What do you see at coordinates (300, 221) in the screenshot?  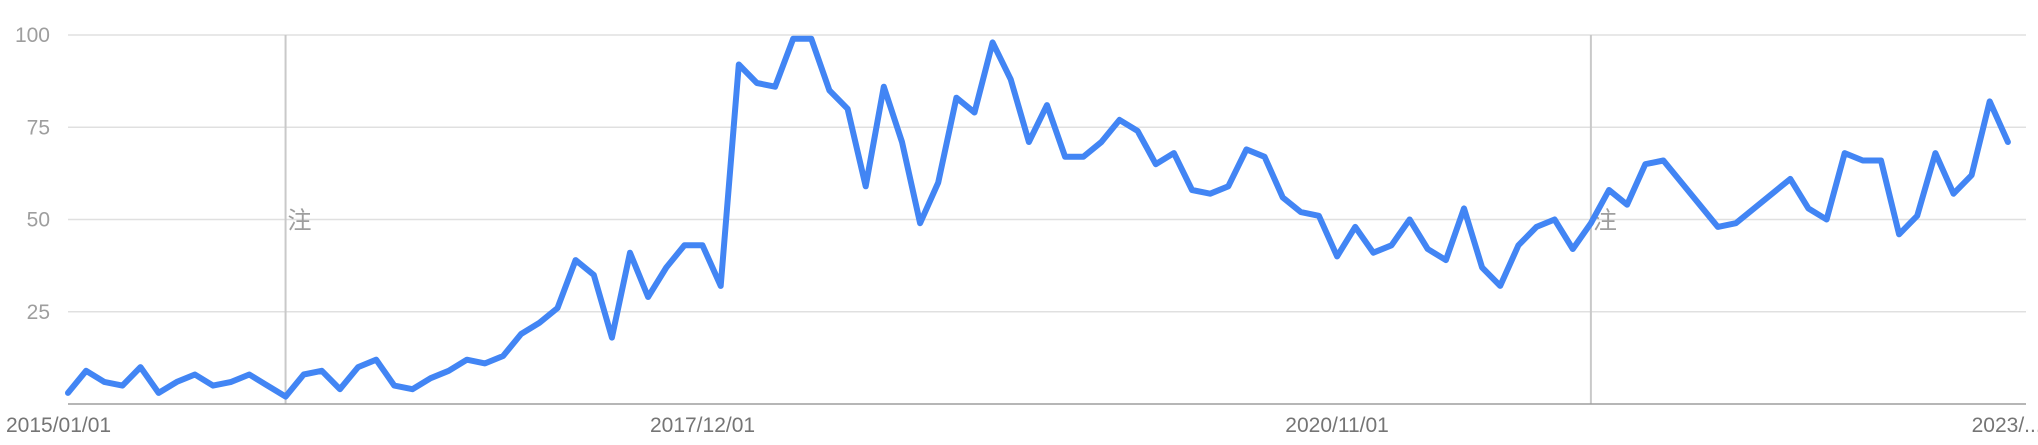 I see `annotation-marker-label: 注` at bounding box center [300, 221].